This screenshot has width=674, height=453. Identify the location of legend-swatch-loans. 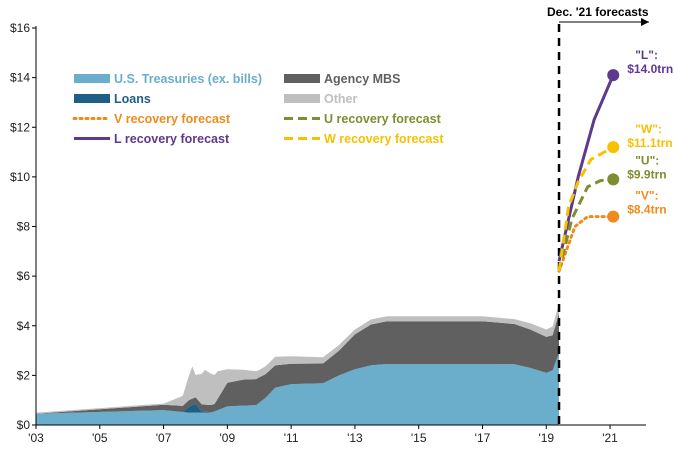
(92, 98).